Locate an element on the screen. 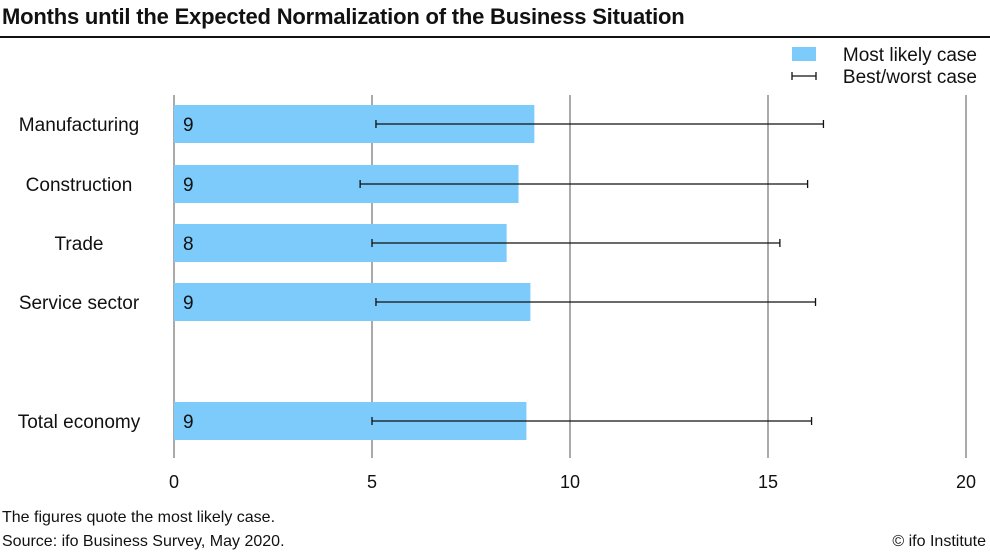  bar-value-label: 8 is located at coordinates (188, 244).